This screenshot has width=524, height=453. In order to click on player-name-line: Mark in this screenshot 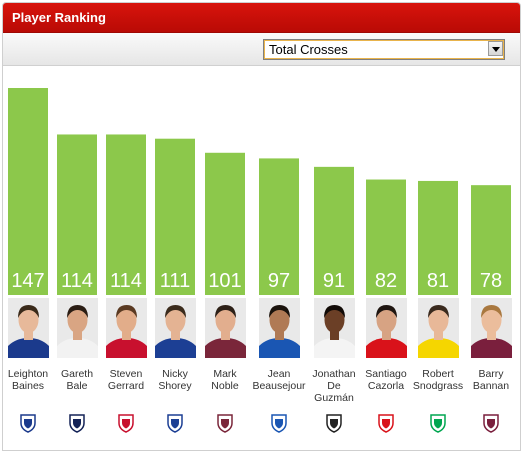, I will do `click(225, 374)`.